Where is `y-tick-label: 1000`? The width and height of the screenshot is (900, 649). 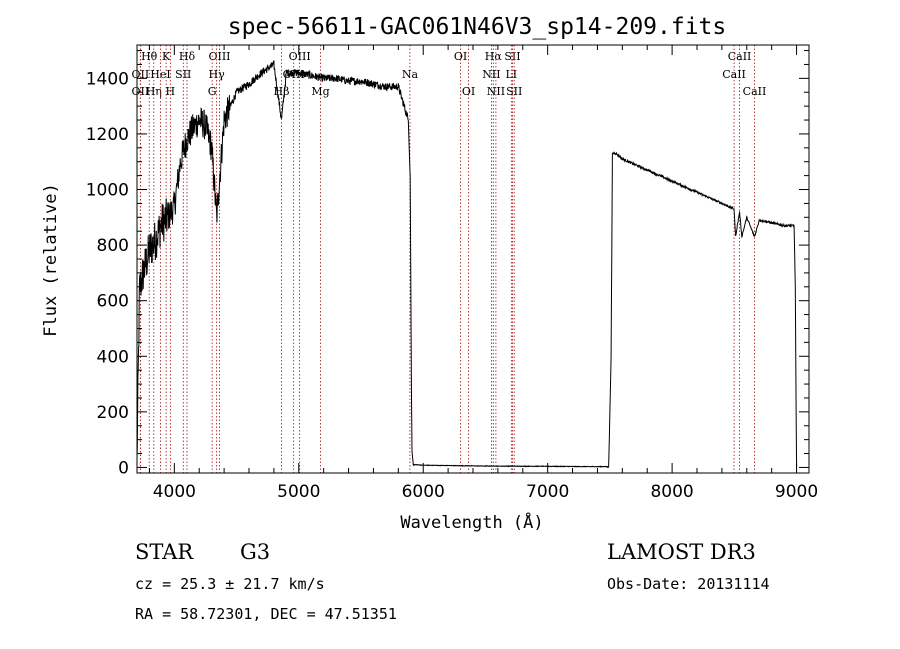 y-tick-label: 1000 is located at coordinates (107, 191).